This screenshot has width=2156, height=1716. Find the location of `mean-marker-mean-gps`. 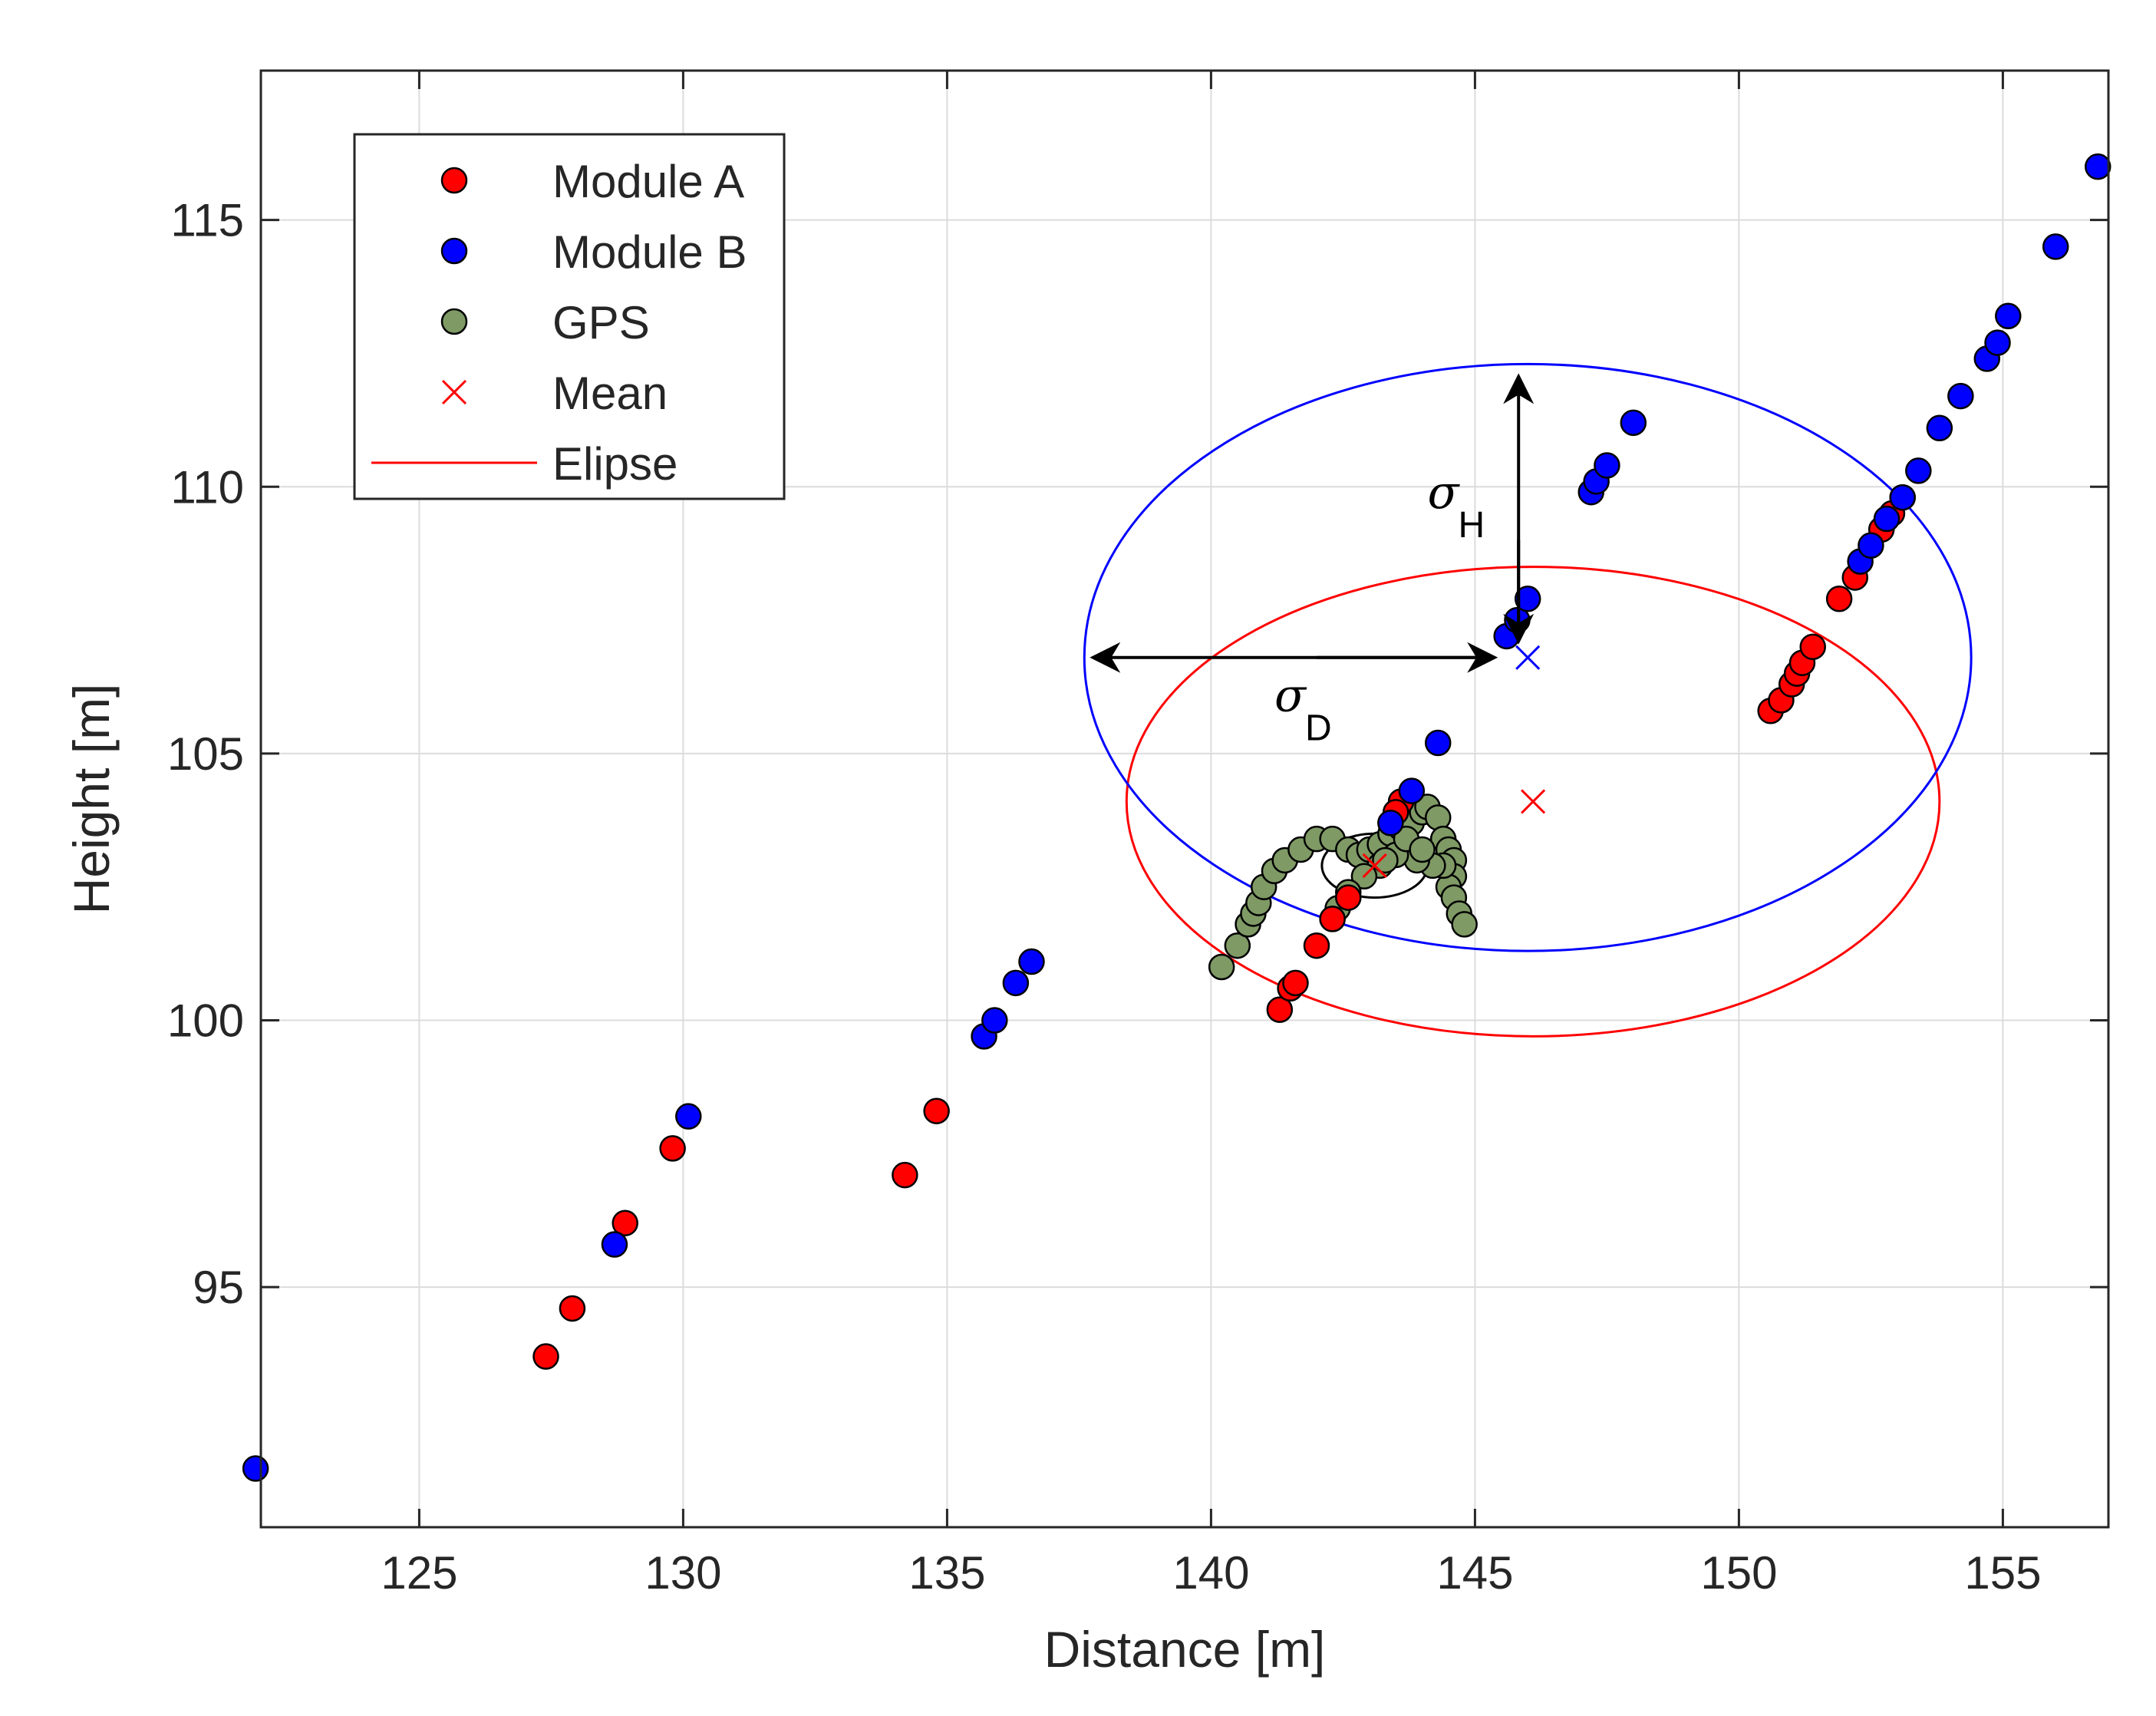

mean-marker-mean-gps is located at coordinates (1374, 865).